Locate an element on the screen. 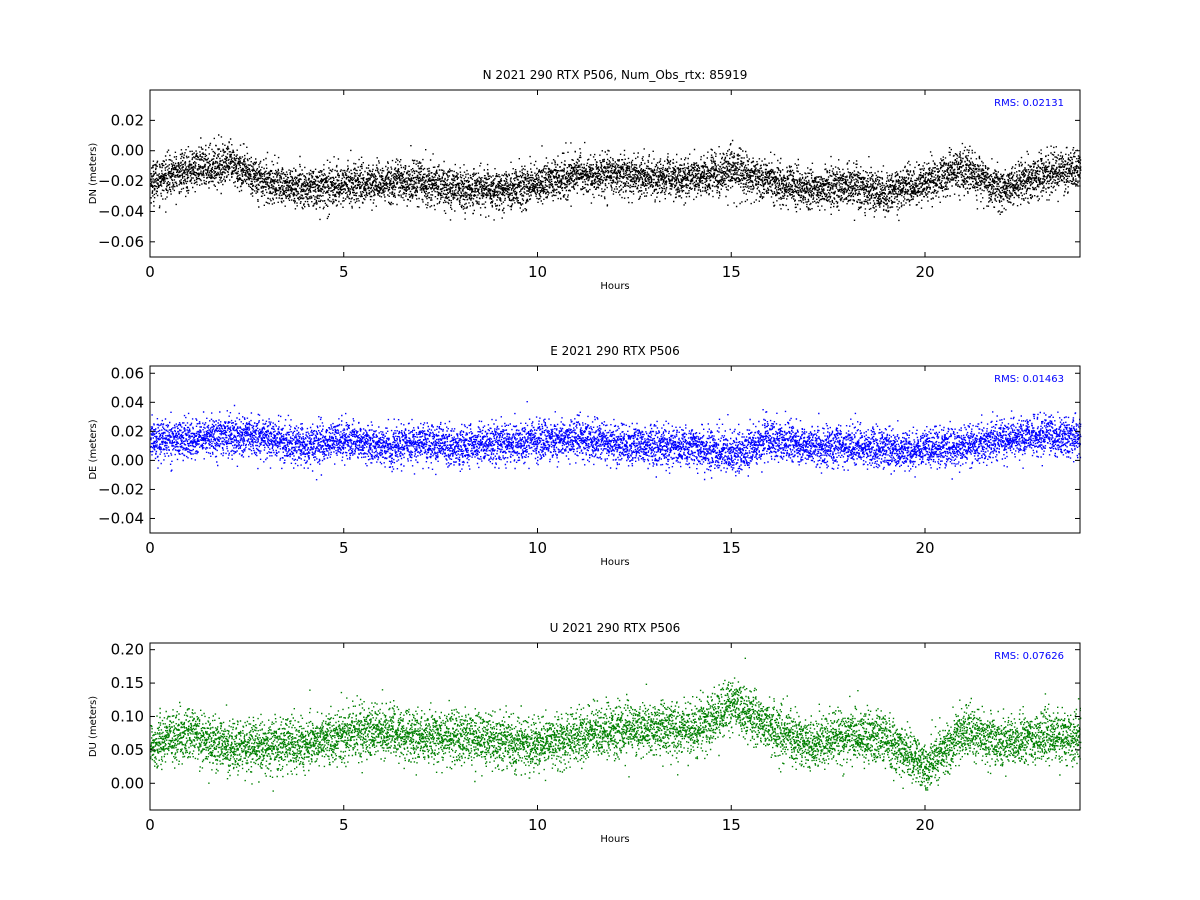  x-tick-label-u-3: 15 is located at coordinates (731, 825).